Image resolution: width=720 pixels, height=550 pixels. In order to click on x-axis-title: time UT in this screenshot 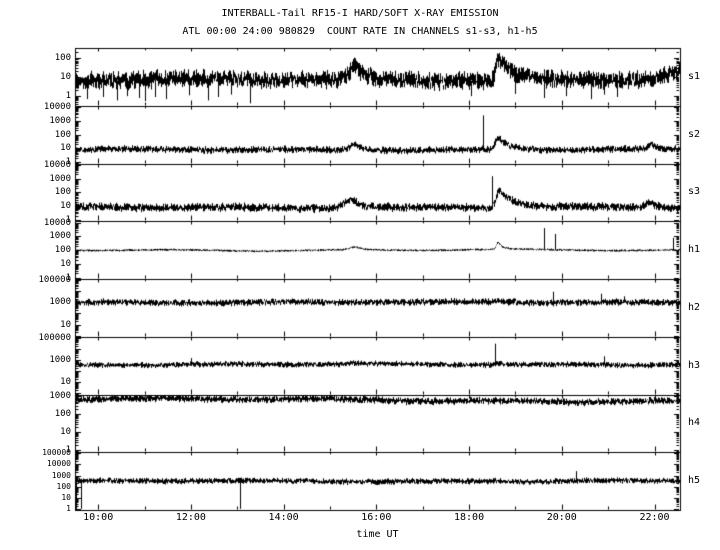, I will do `click(377, 534)`.